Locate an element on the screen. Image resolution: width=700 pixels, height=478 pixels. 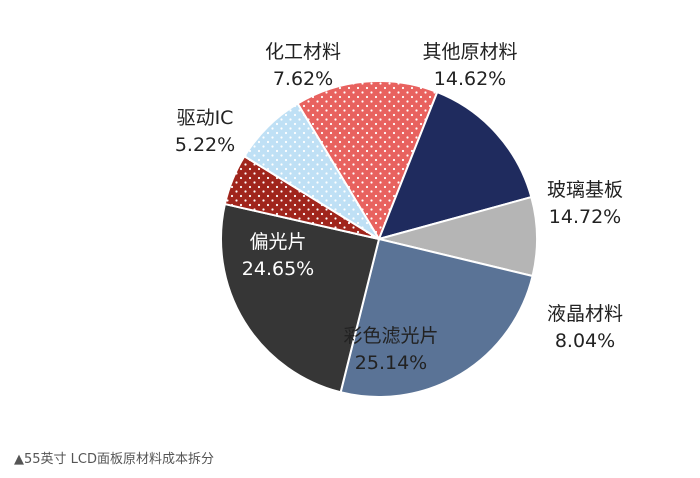
slice-value-label: 14.62% is located at coordinates (470, 79).